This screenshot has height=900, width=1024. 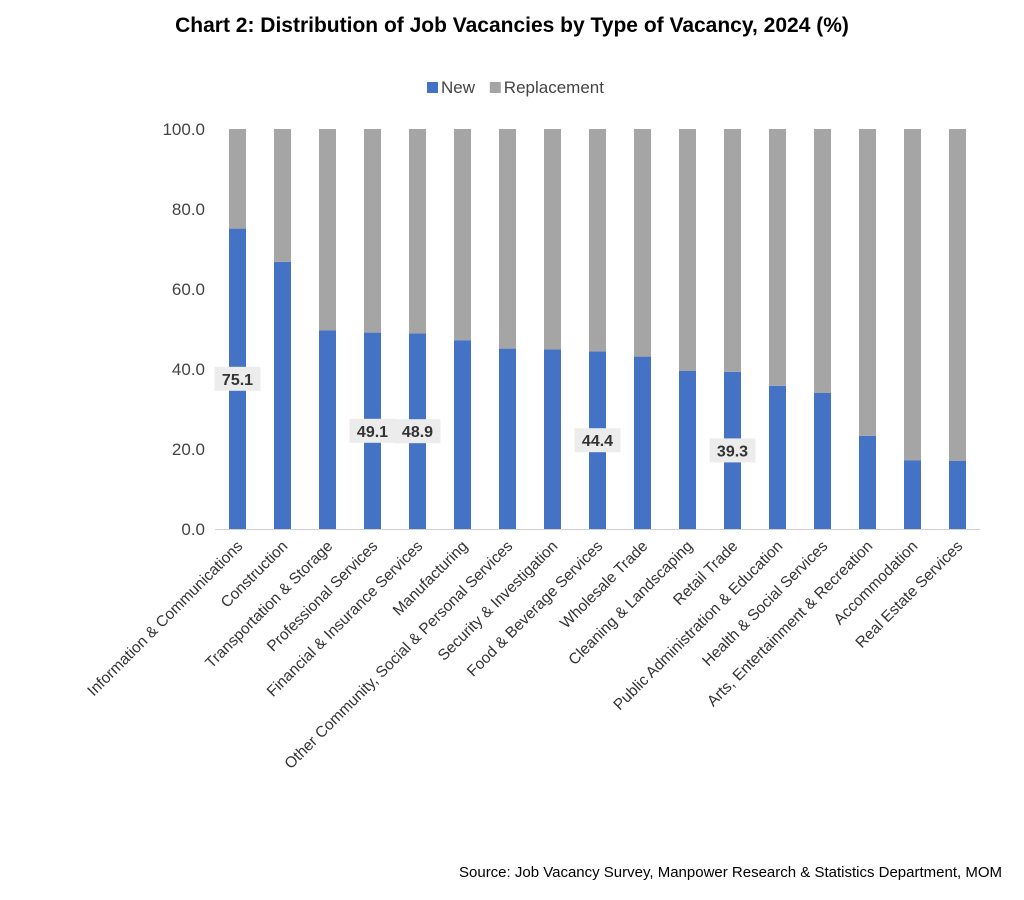 I want to click on bar-replacement-manufacturing, so click(x=462, y=235).